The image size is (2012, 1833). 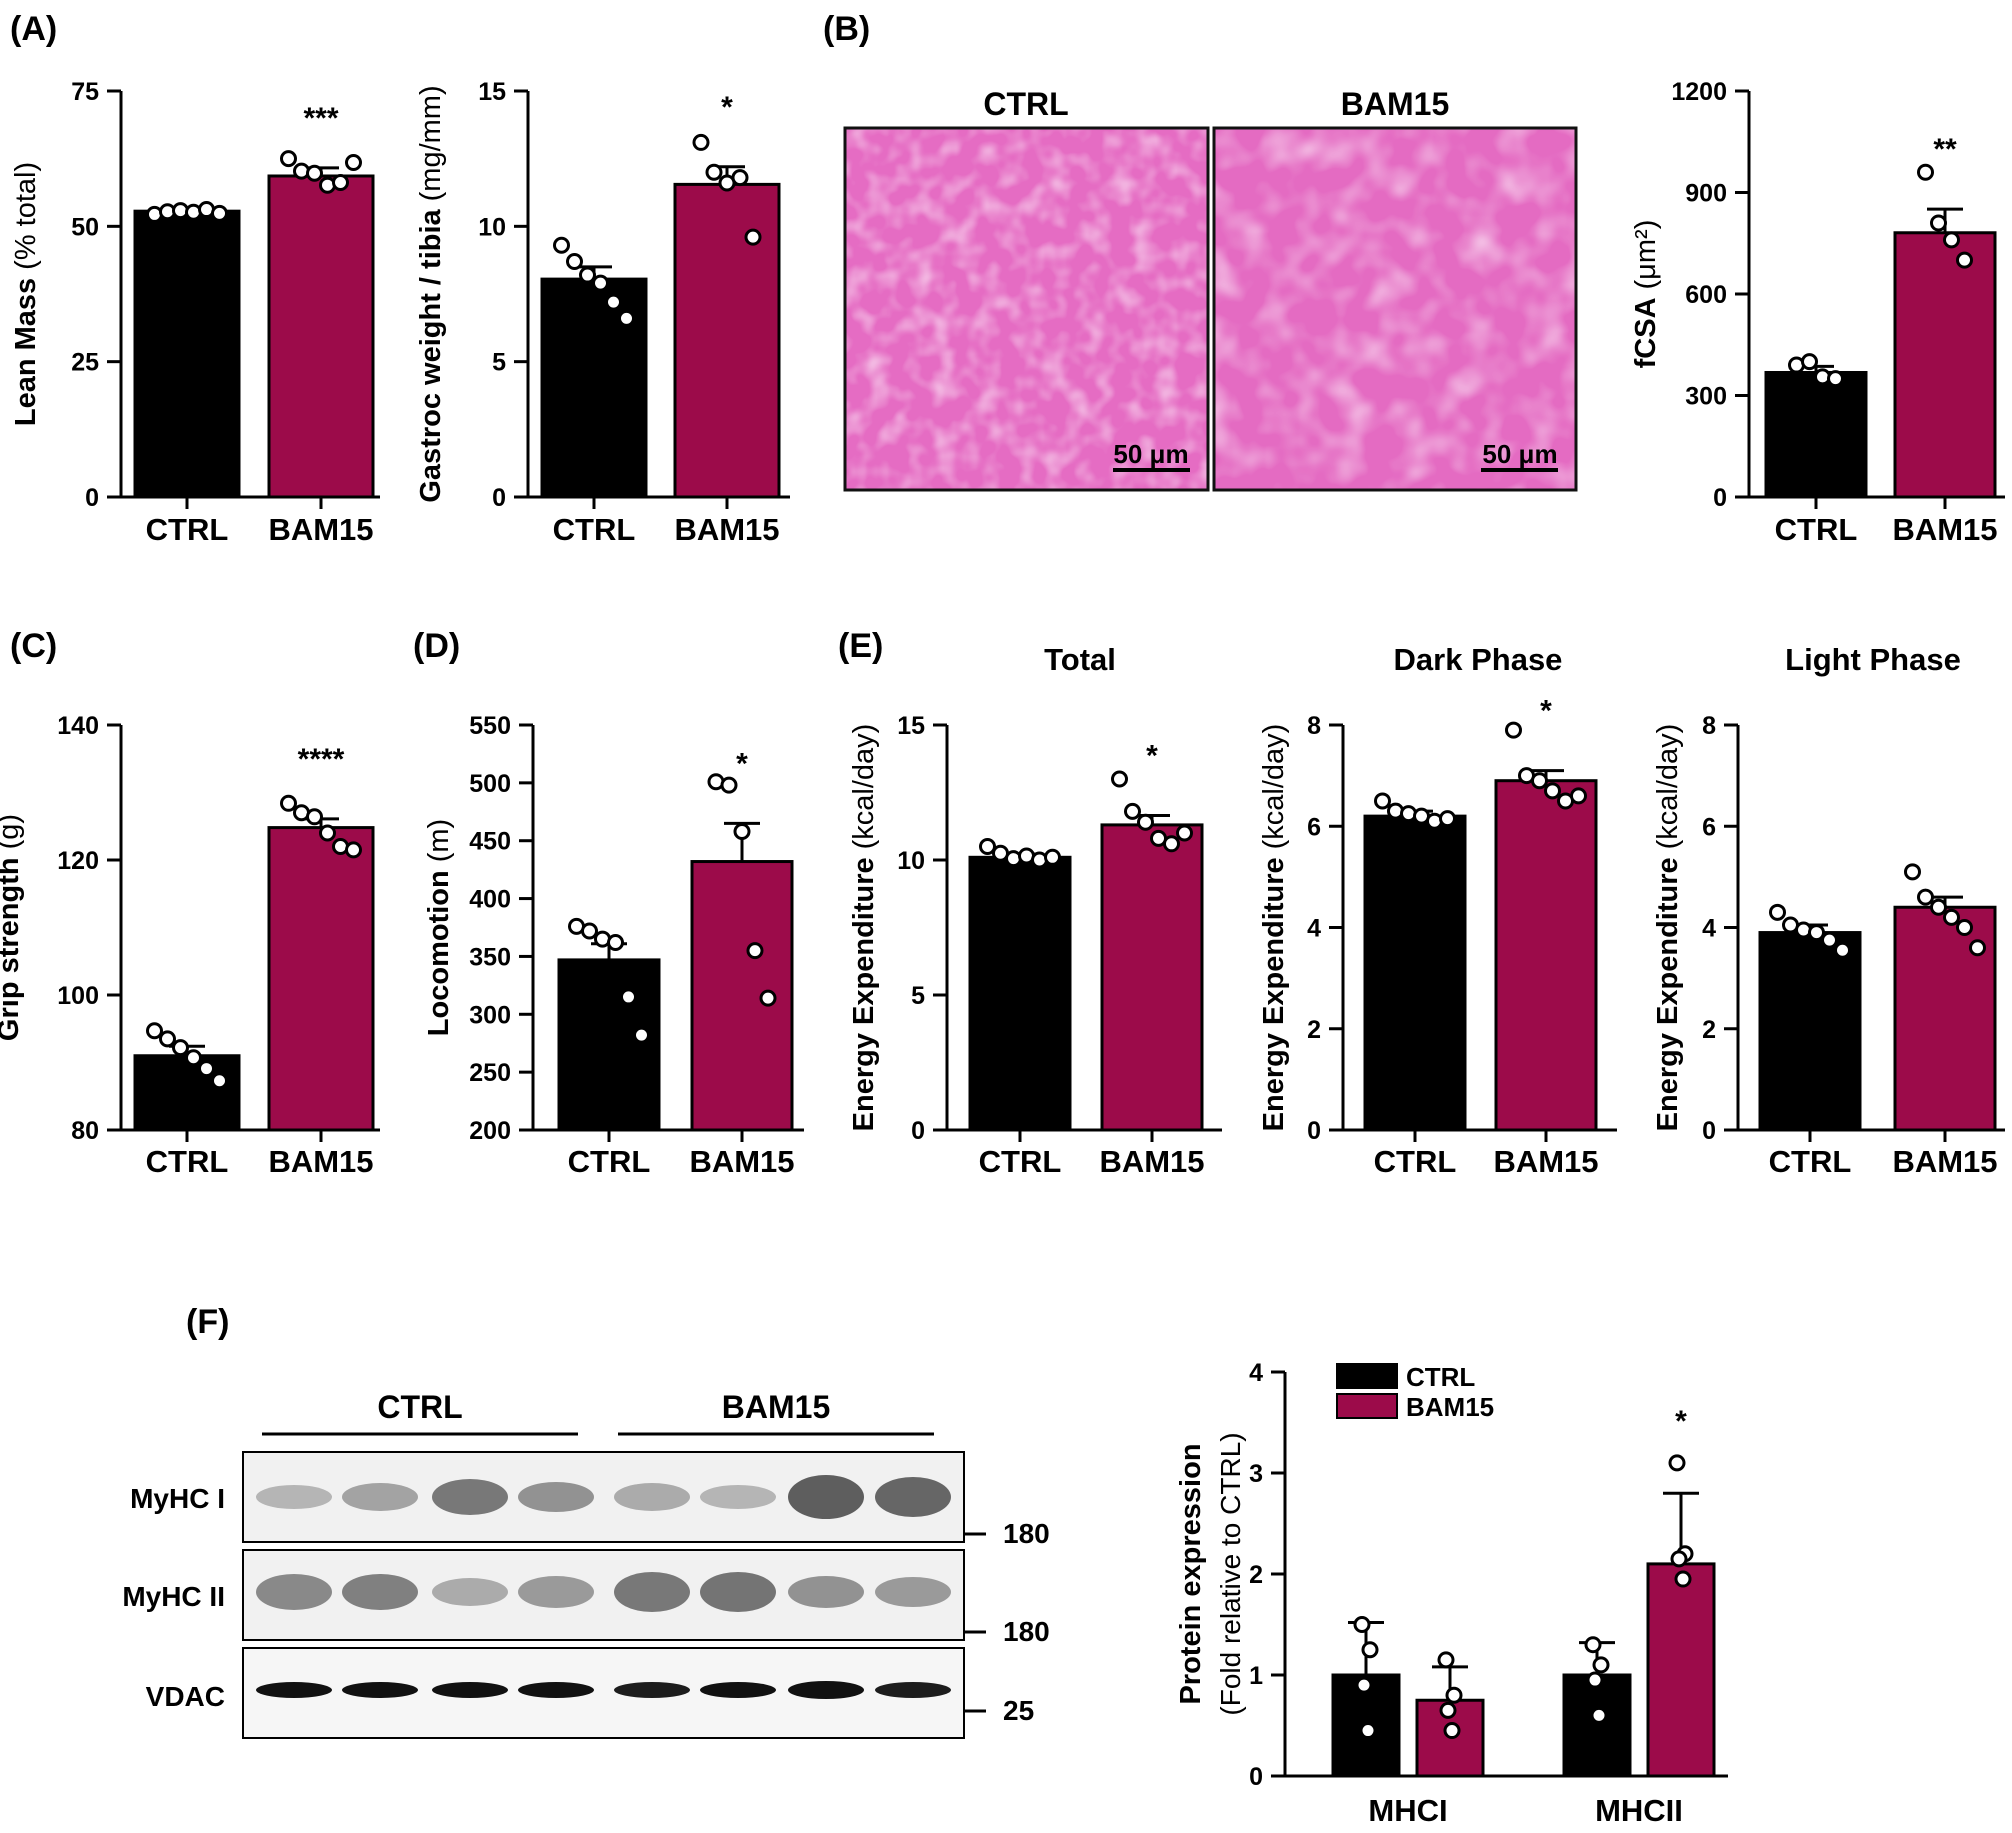 I want to click on y-tick-label: 900, so click(x=1706, y=194).